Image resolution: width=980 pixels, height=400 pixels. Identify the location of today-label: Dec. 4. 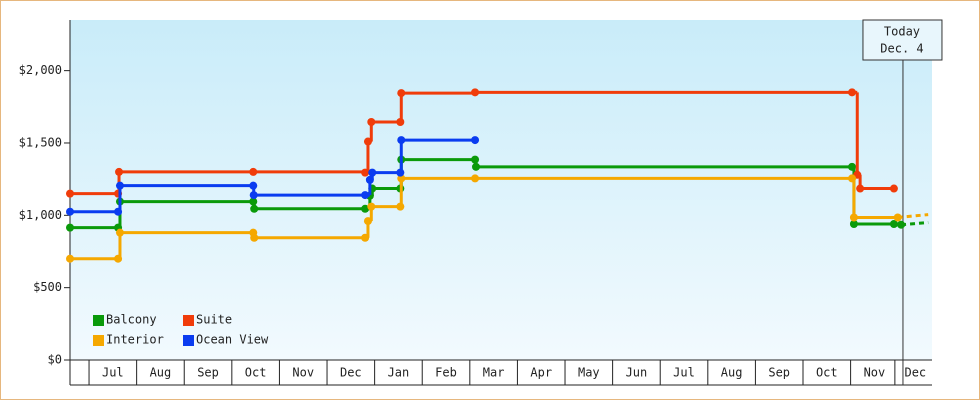
(901, 49).